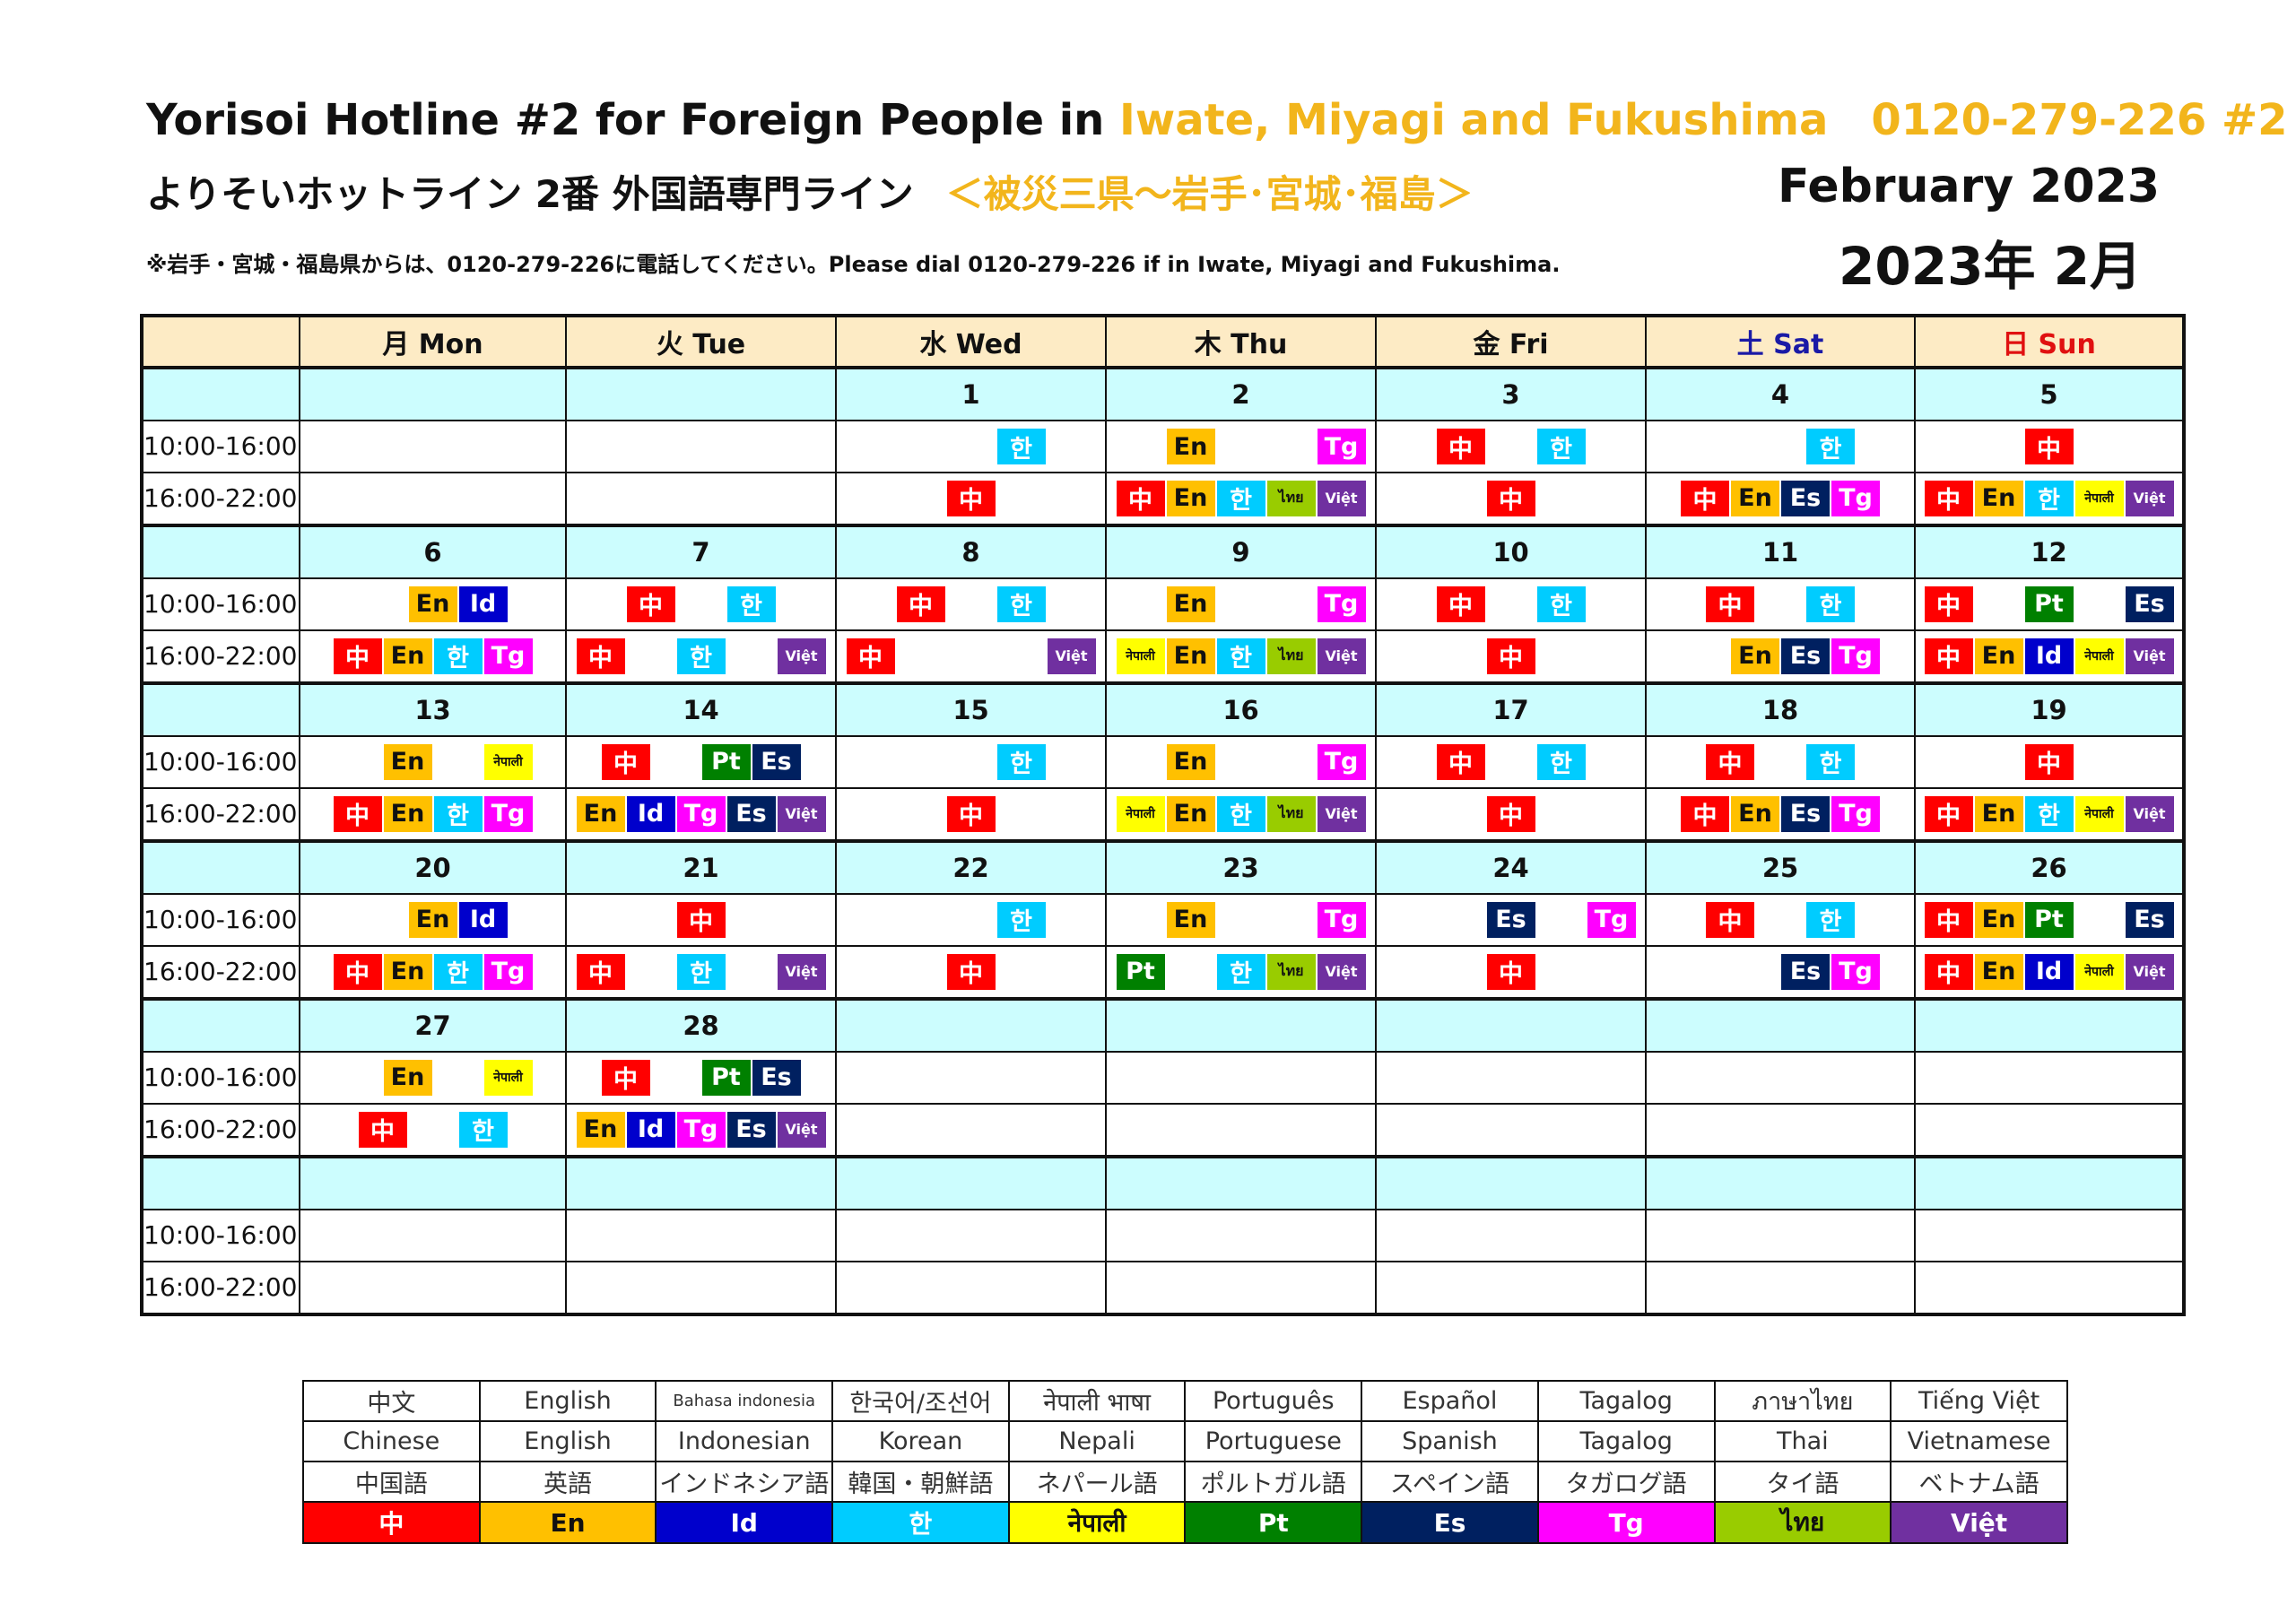  Describe the element at coordinates (920, 1482) in the screenshot. I see `legend-cell: 韓国・朝鮮語` at that location.